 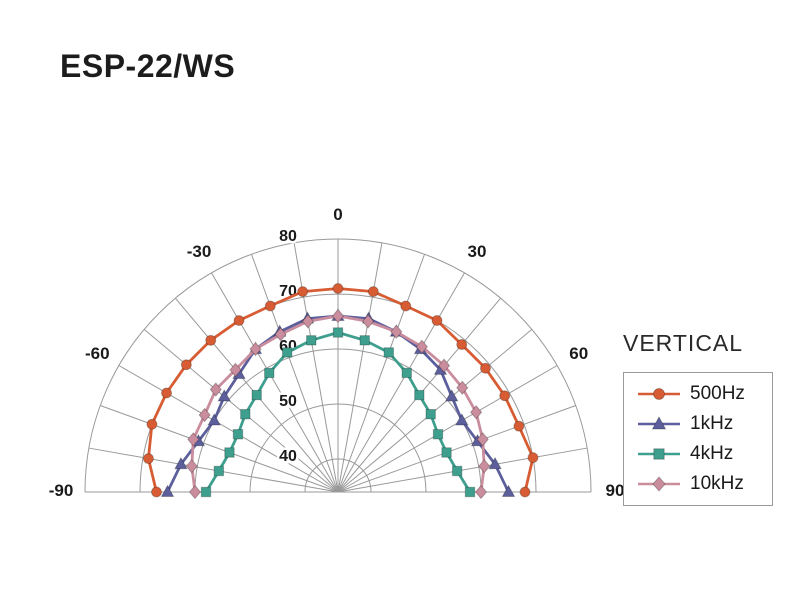 I want to click on angle-tick-label: 30, so click(x=477, y=251).